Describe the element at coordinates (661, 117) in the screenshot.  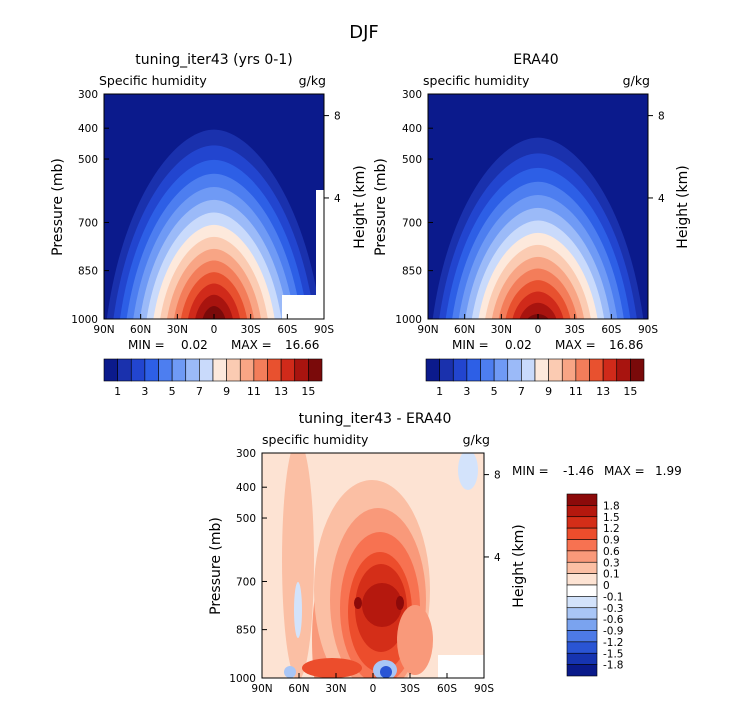
I see `y2-tick-label: 8` at that location.